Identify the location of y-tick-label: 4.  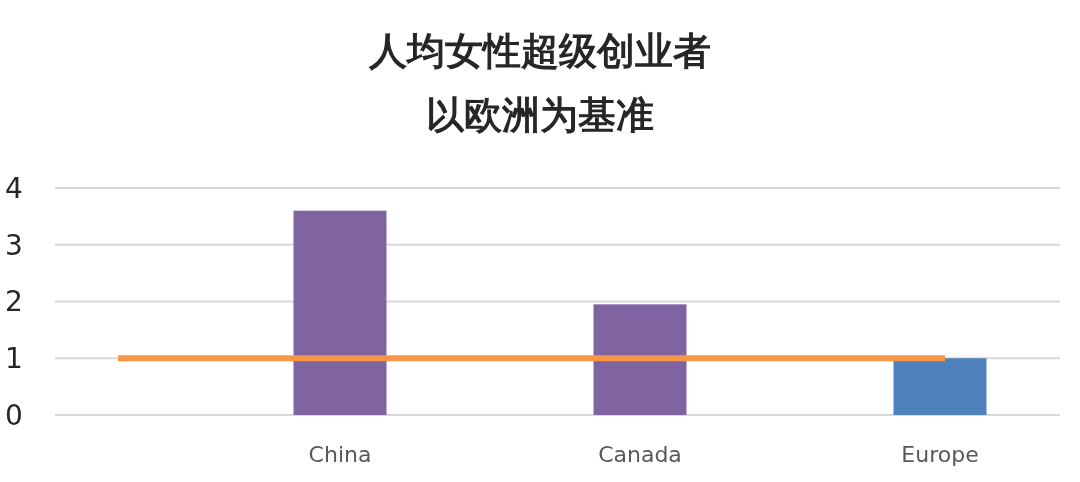
(14, 188).